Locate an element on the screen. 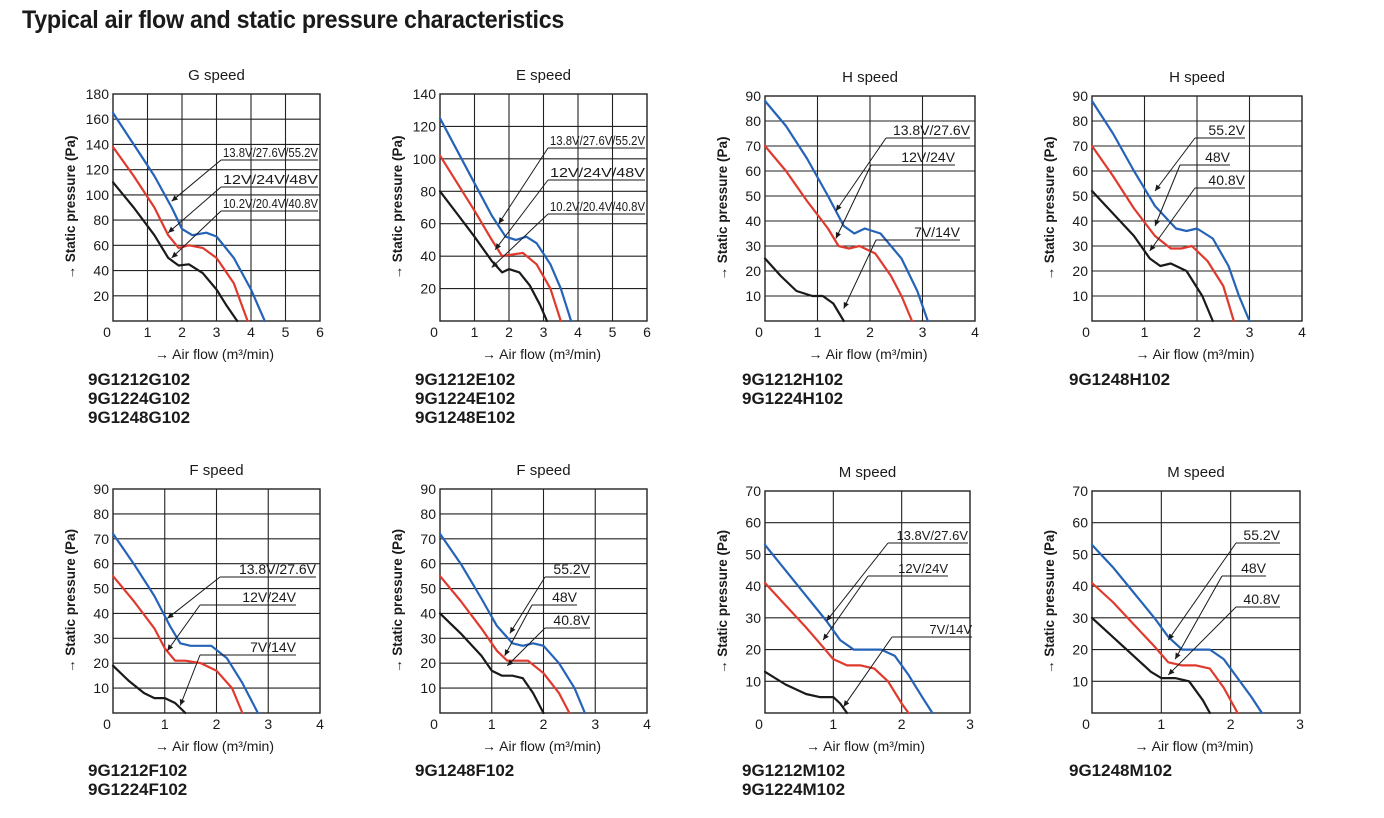 The height and width of the screenshot is (818, 1384). series-line-12v-24v is located at coordinates (177, 644).